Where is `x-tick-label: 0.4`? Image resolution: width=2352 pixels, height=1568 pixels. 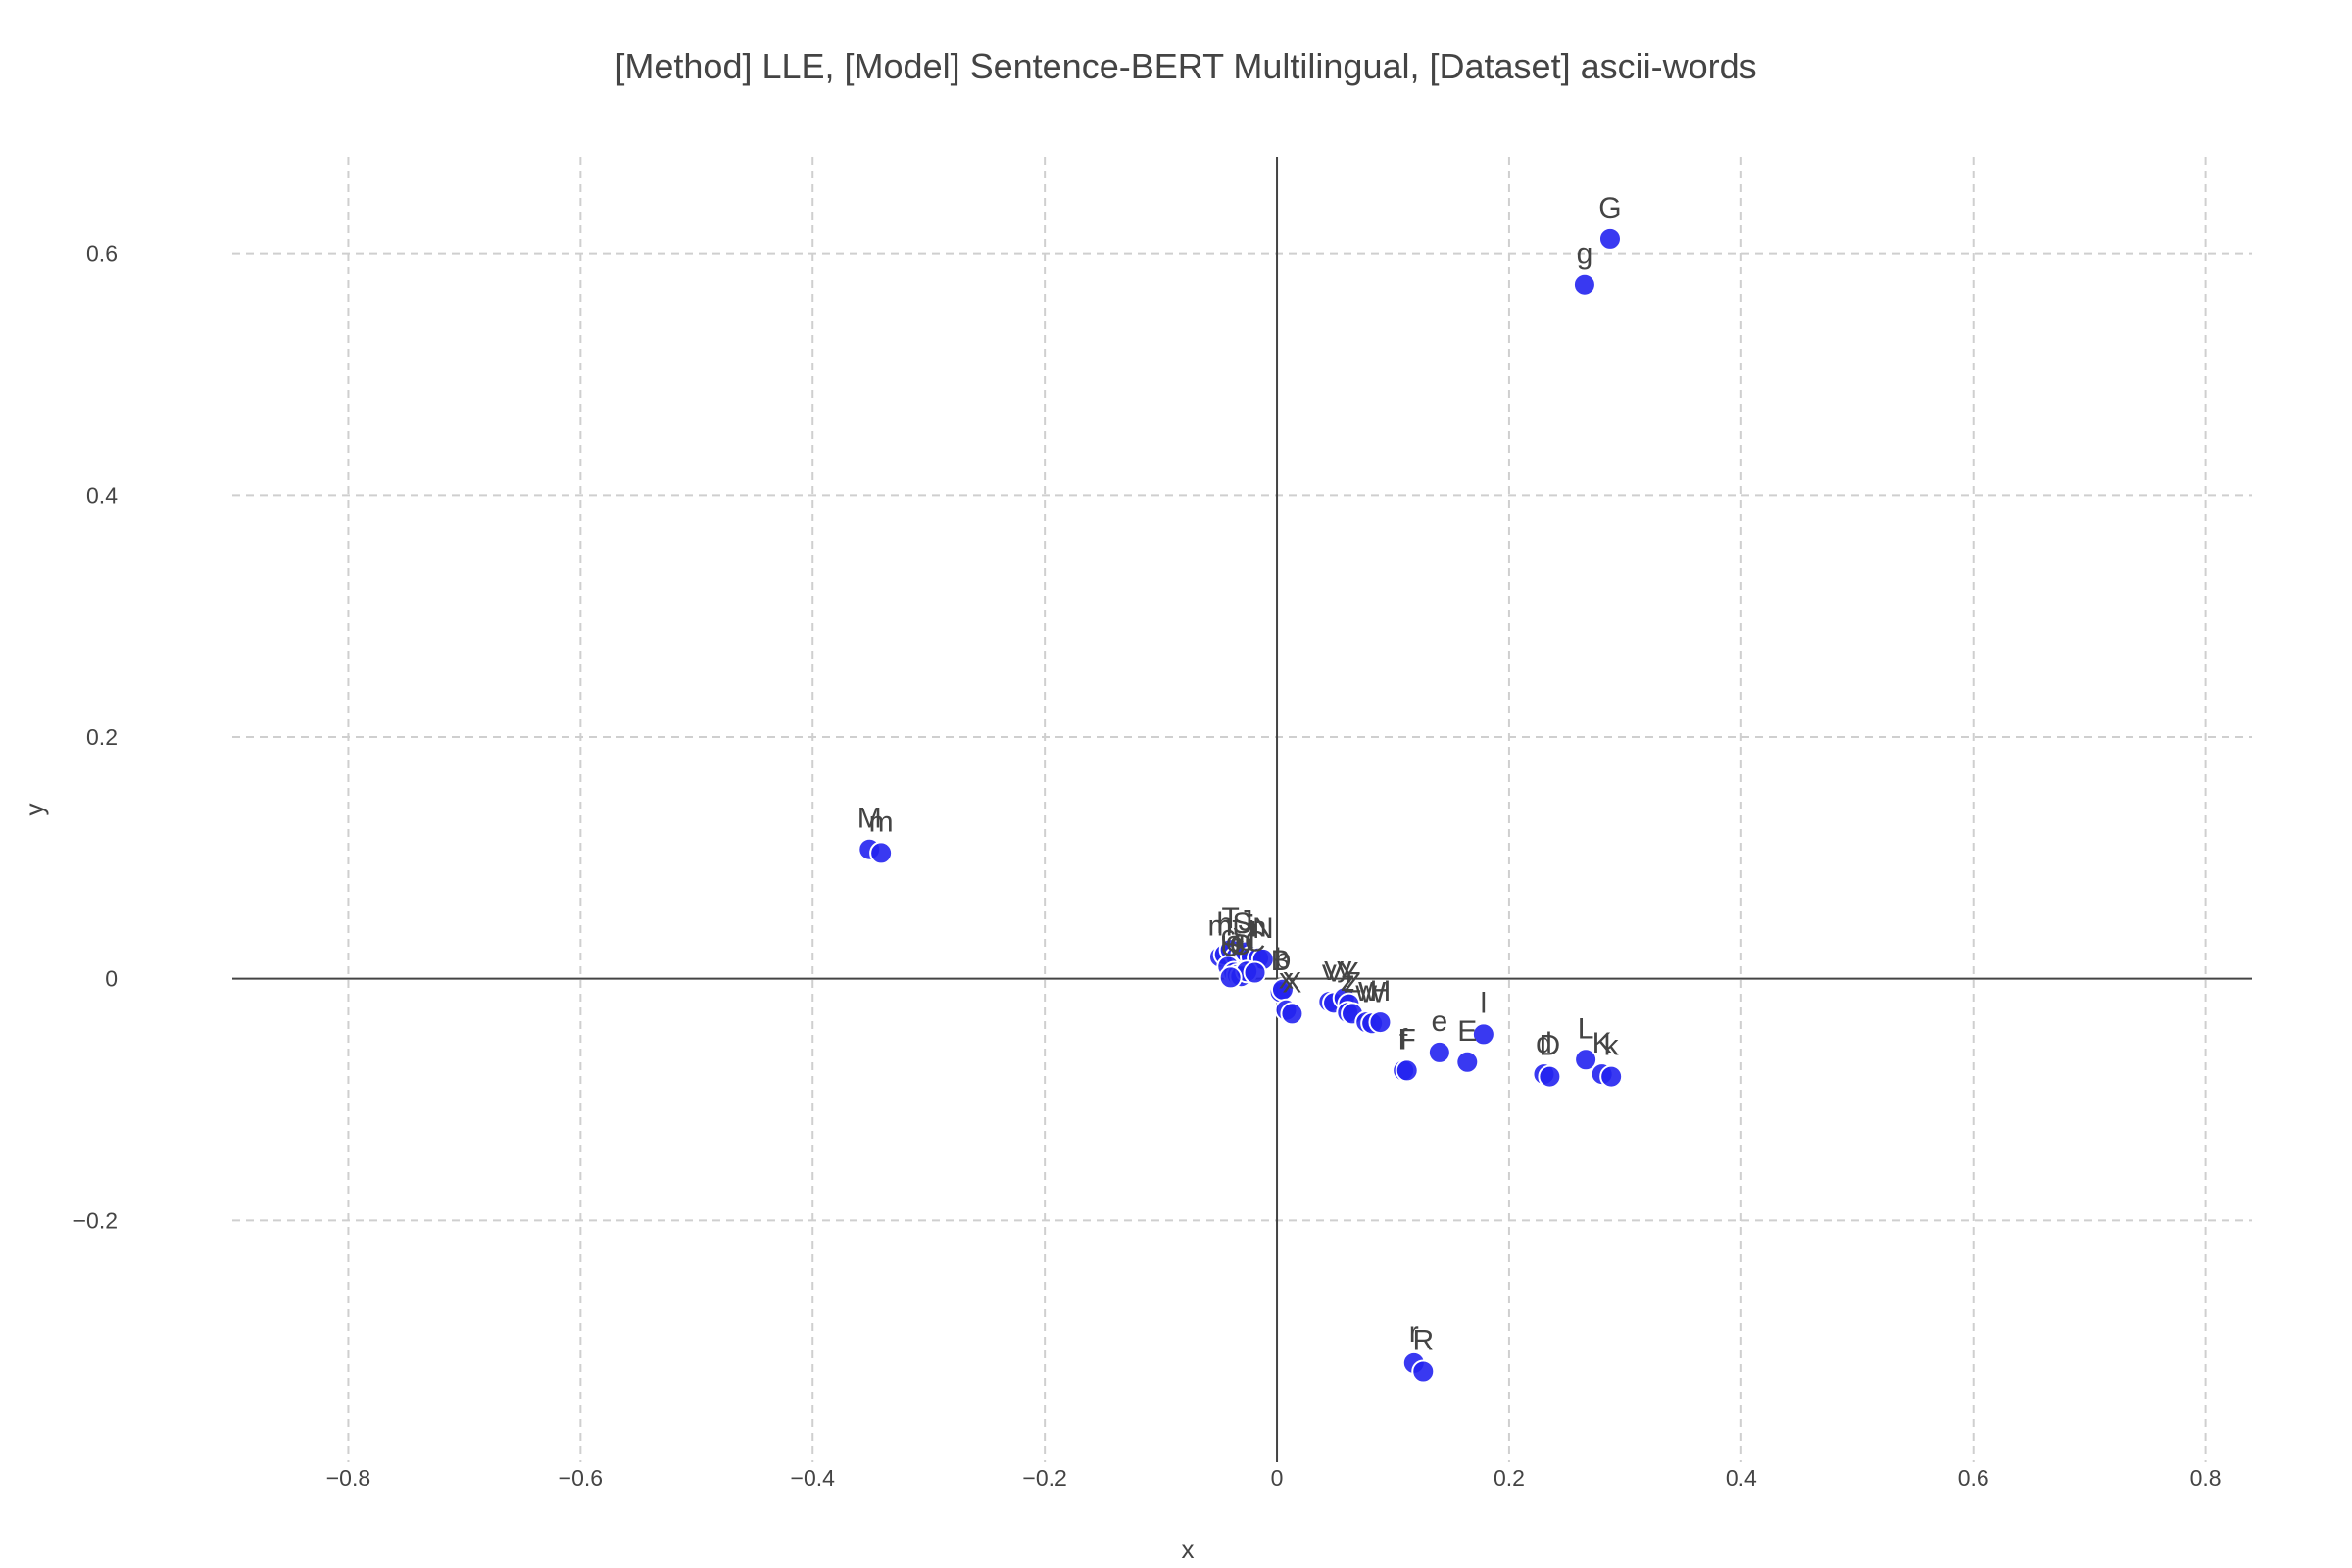 x-tick-label: 0.4 is located at coordinates (1741, 1478).